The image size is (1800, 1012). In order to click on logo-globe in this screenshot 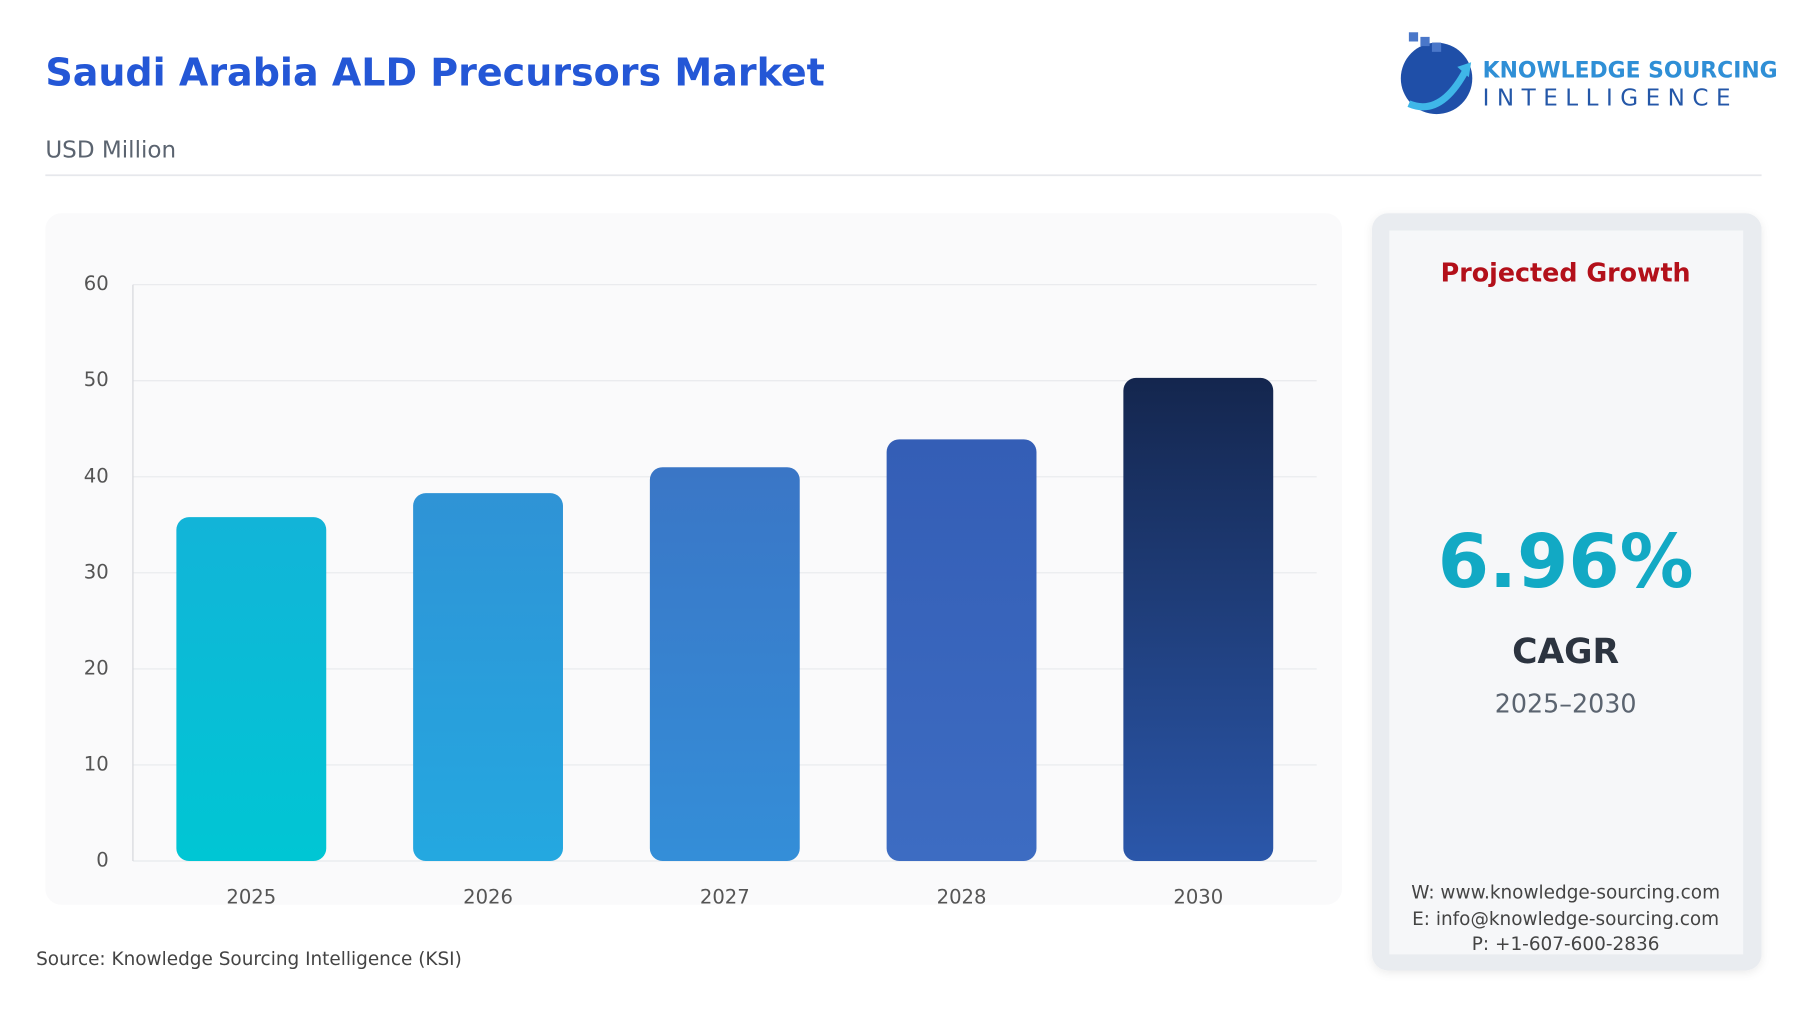, I will do `click(1436, 78)`.